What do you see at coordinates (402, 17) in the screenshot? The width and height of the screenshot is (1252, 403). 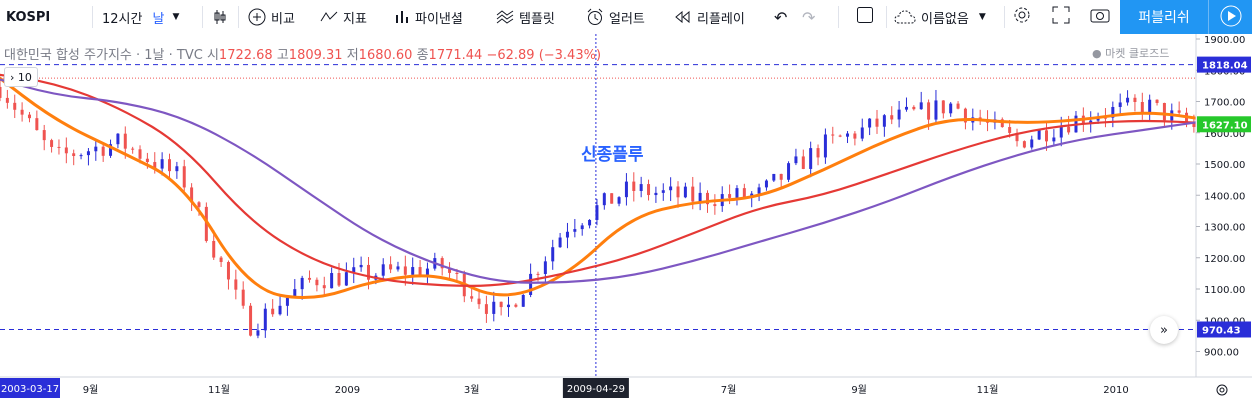 I see `bars-icon` at bounding box center [402, 17].